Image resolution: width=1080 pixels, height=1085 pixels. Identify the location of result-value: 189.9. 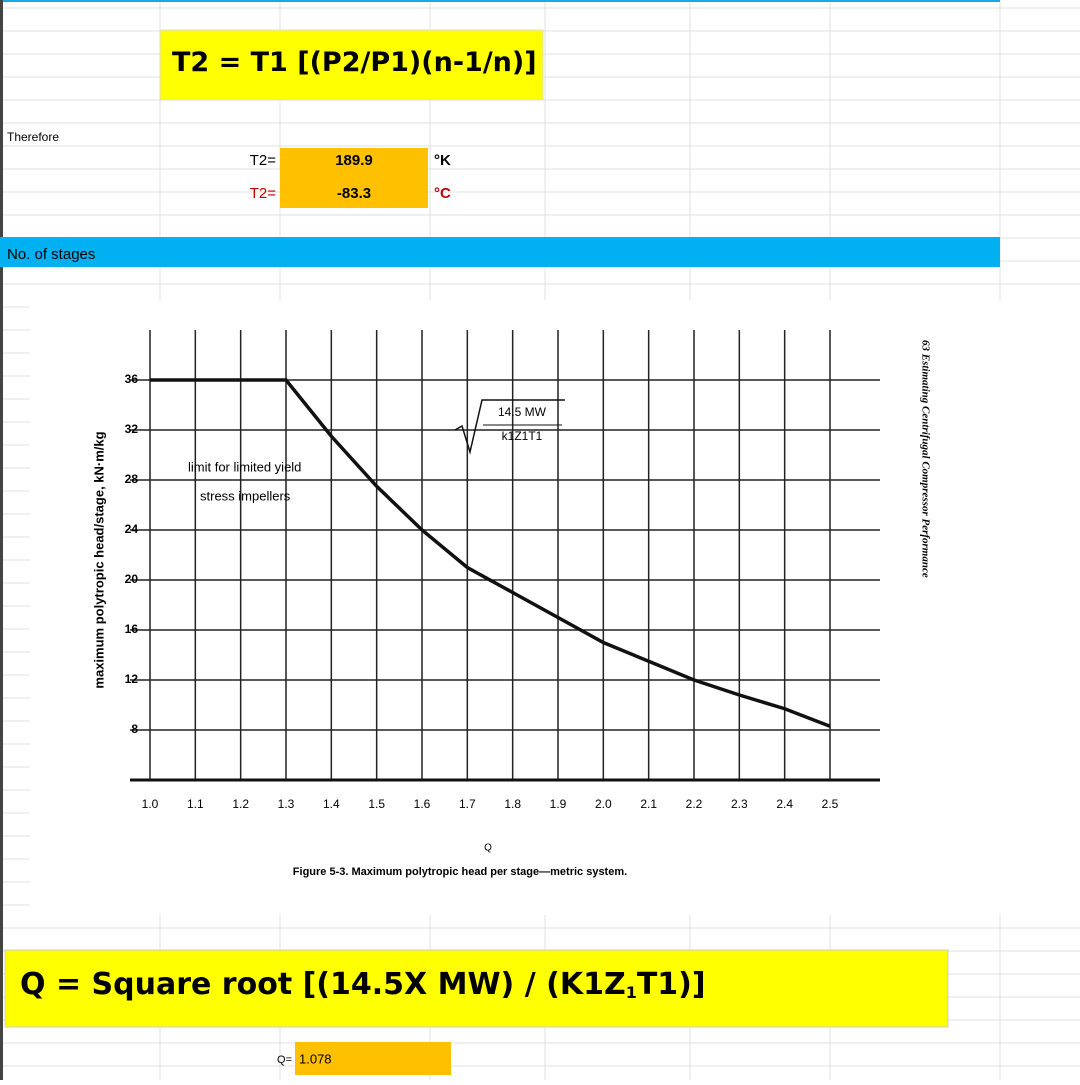
(354, 160).